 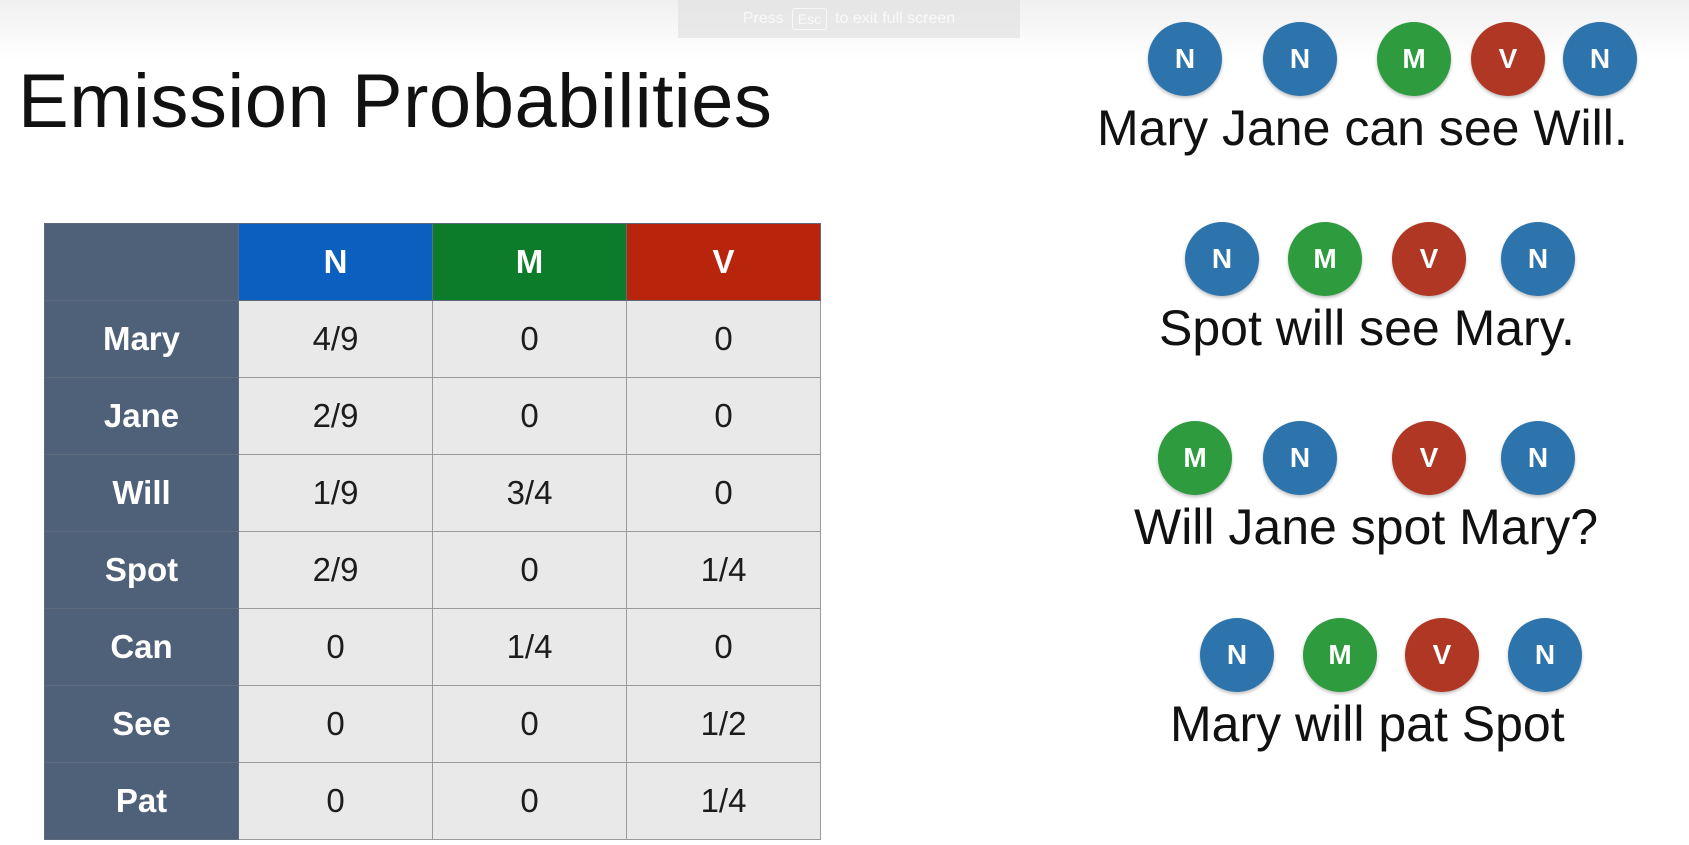 What do you see at coordinates (141, 801) in the screenshot?
I see `row-header-word: Pat` at bounding box center [141, 801].